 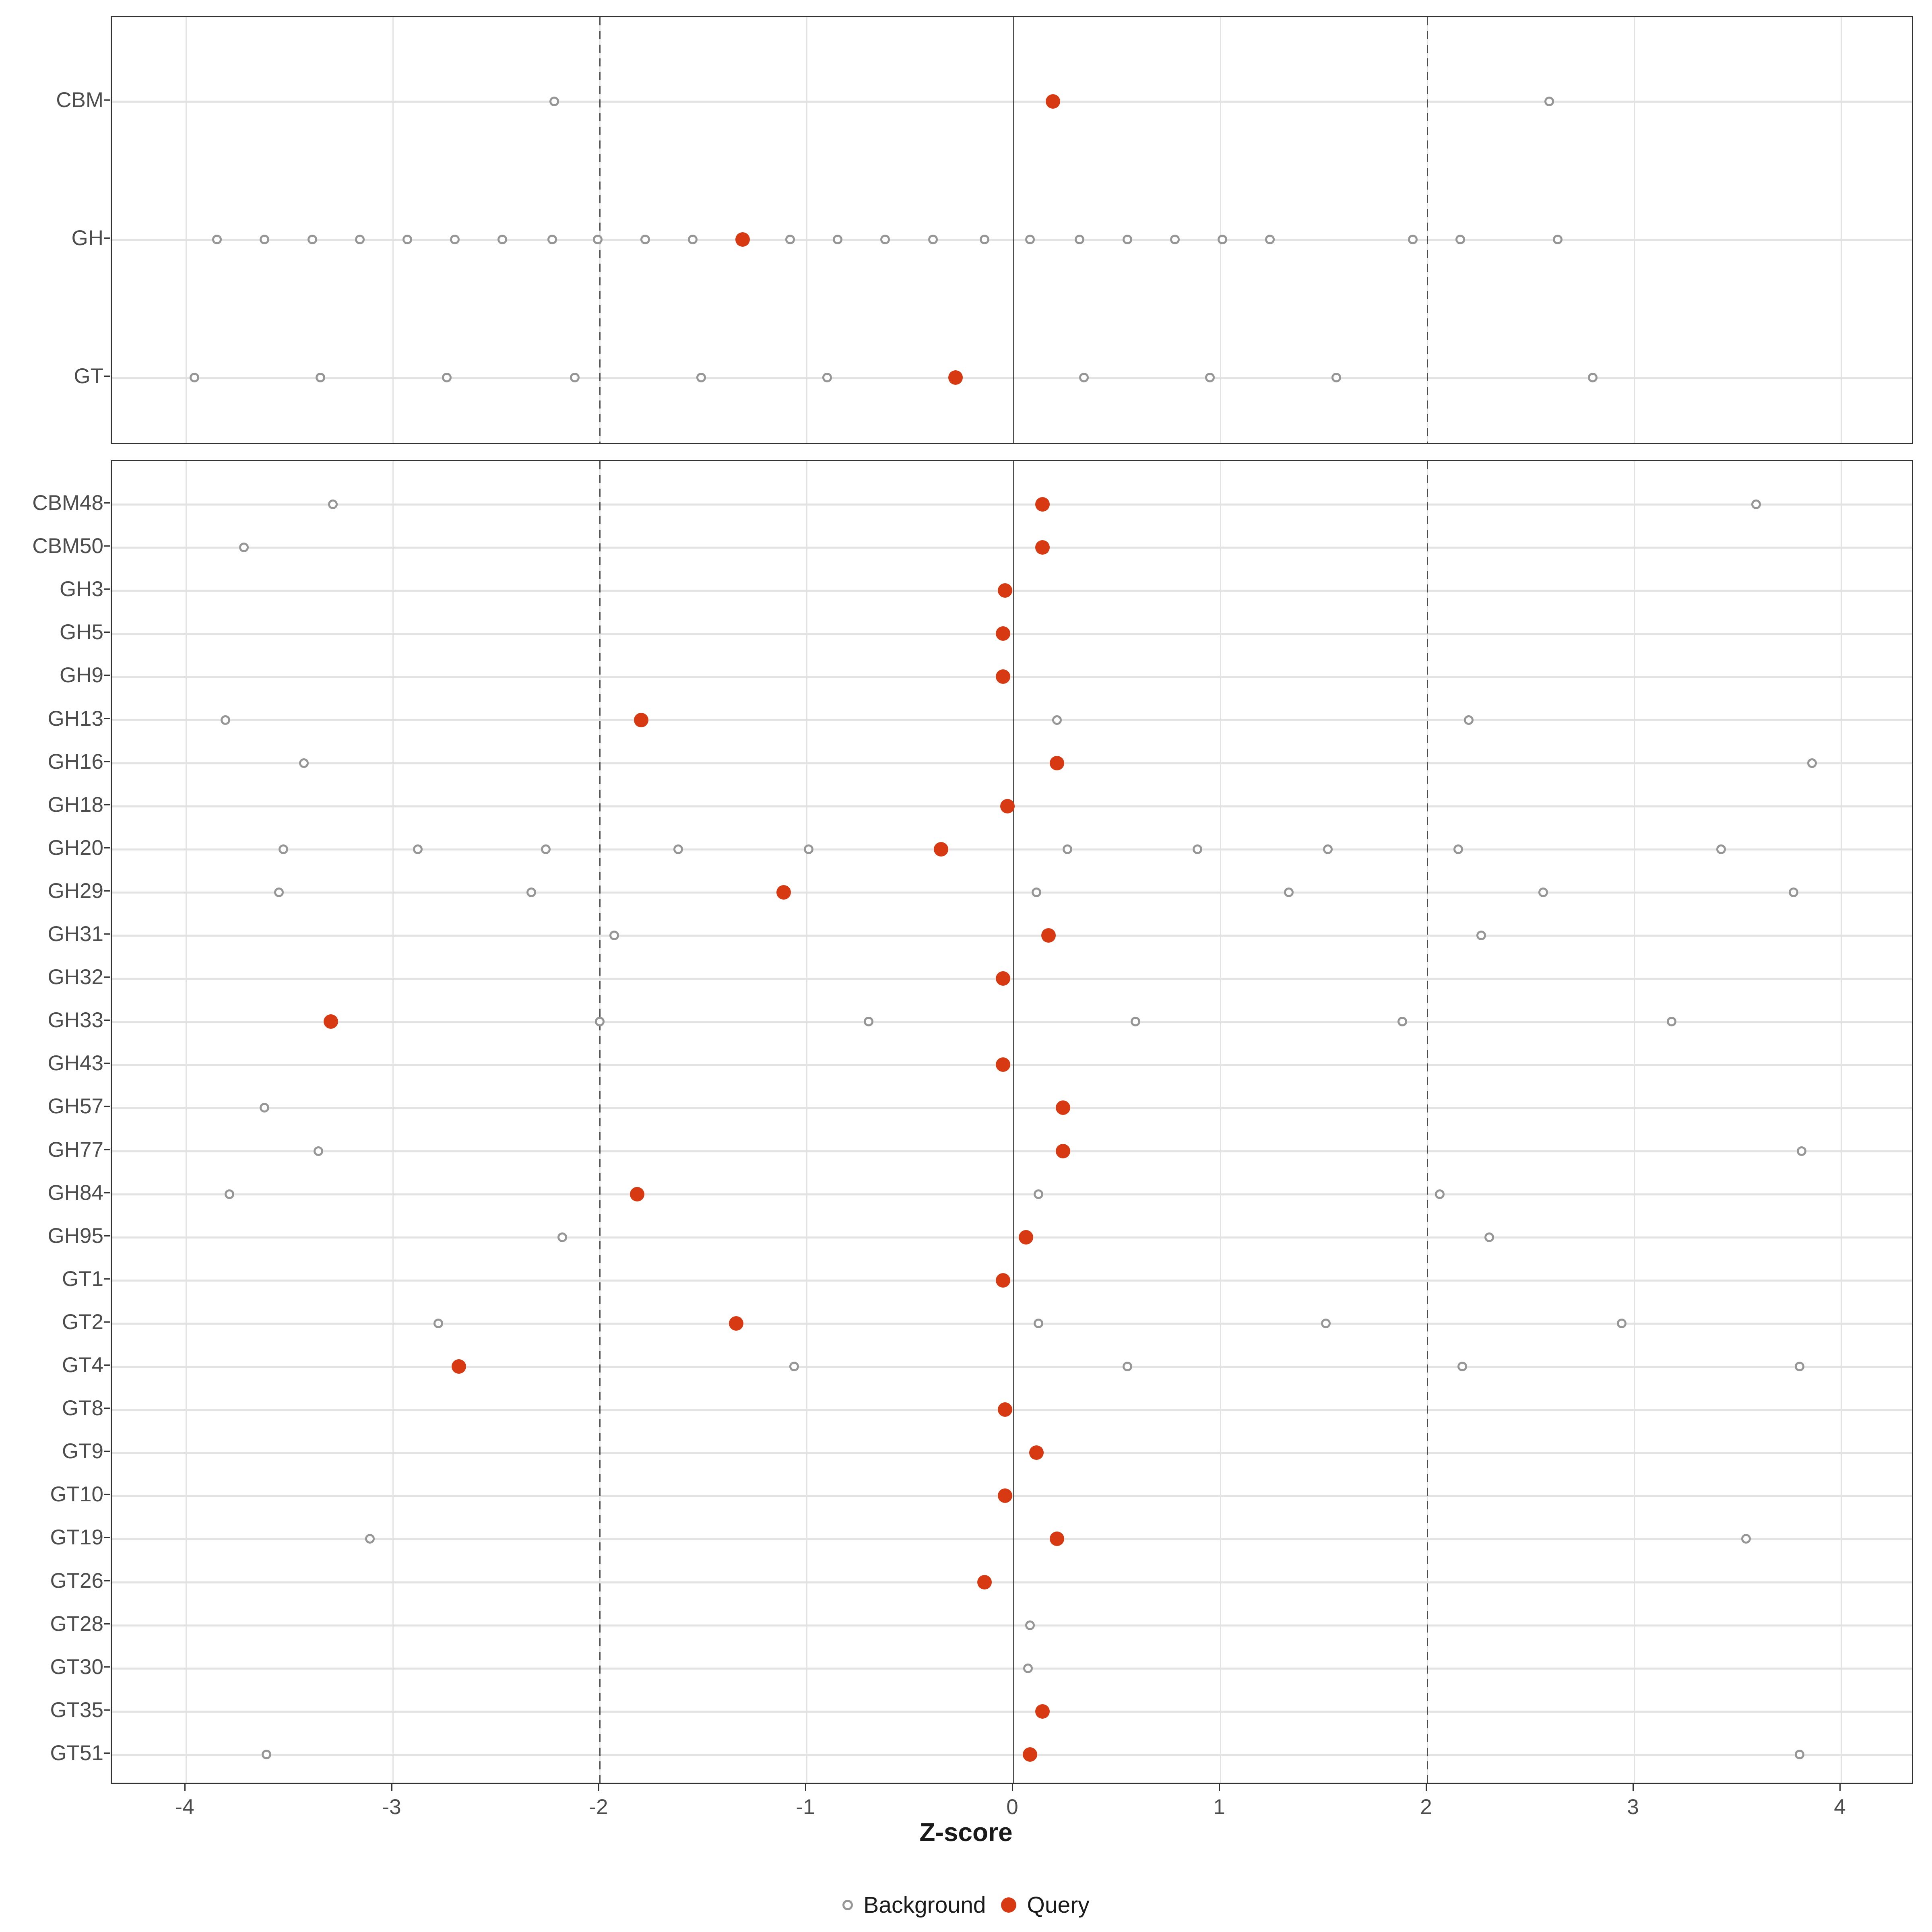 What do you see at coordinates (75, 1149) in the screenshot?
I see `y-axis-label: GH77` at bounding box center [75, 1149].